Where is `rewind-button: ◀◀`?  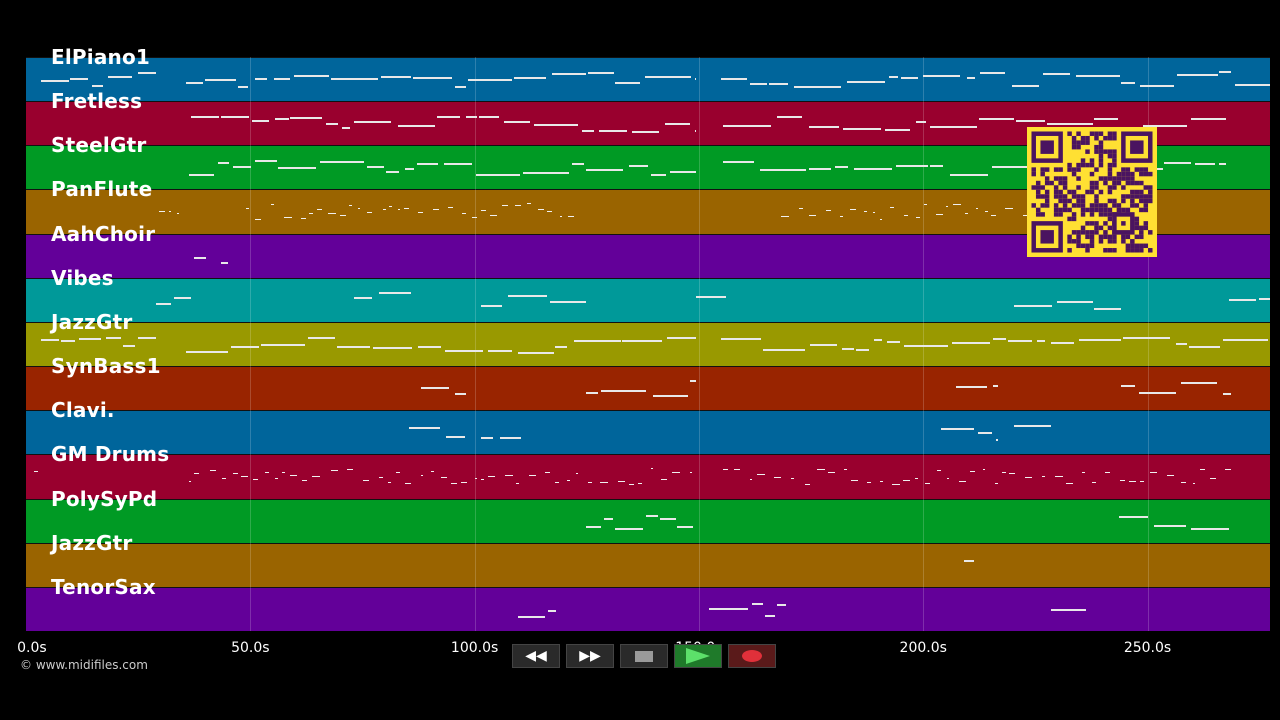
rewind-button: ◀◀ is located at coordinates (536, 656).